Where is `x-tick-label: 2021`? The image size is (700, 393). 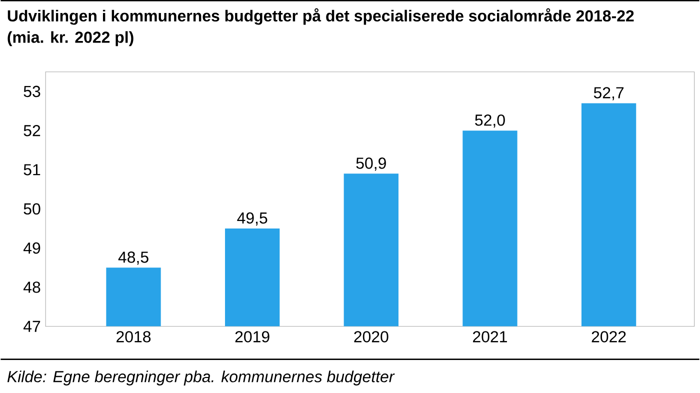
x-tick-label: 2021 is located at coordinates (490, 336).